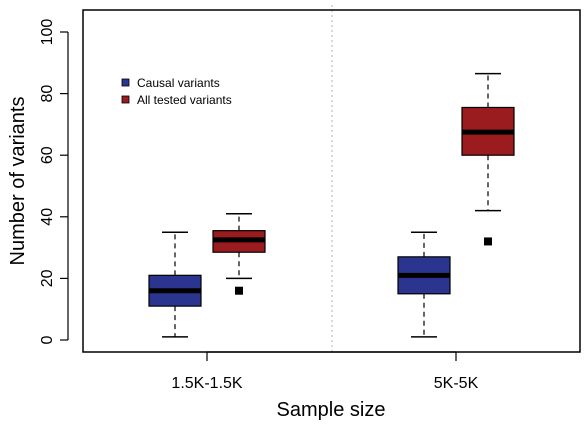  I want to click on y-tick-label: 100, so click(47, 32).